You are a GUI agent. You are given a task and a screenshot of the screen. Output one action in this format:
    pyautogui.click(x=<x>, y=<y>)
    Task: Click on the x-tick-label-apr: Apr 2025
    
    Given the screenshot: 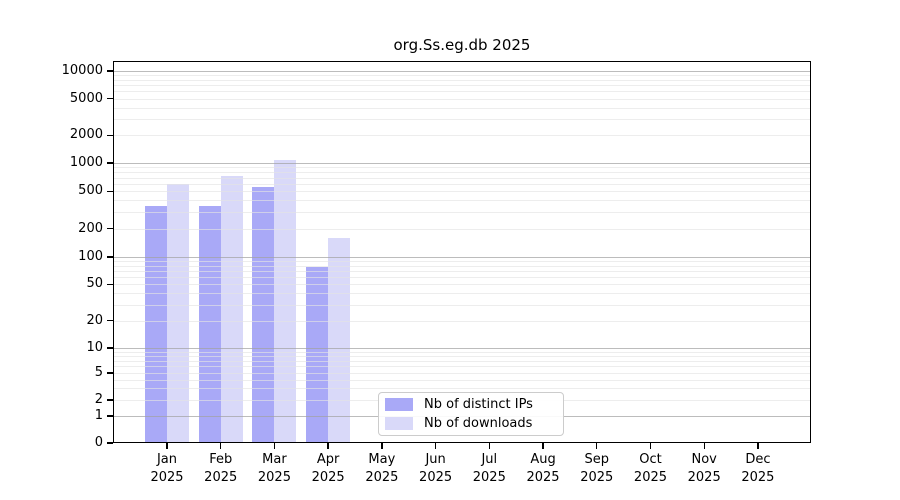 What is the action you would take?
    pyautogui.click(x=328, y=469)
    